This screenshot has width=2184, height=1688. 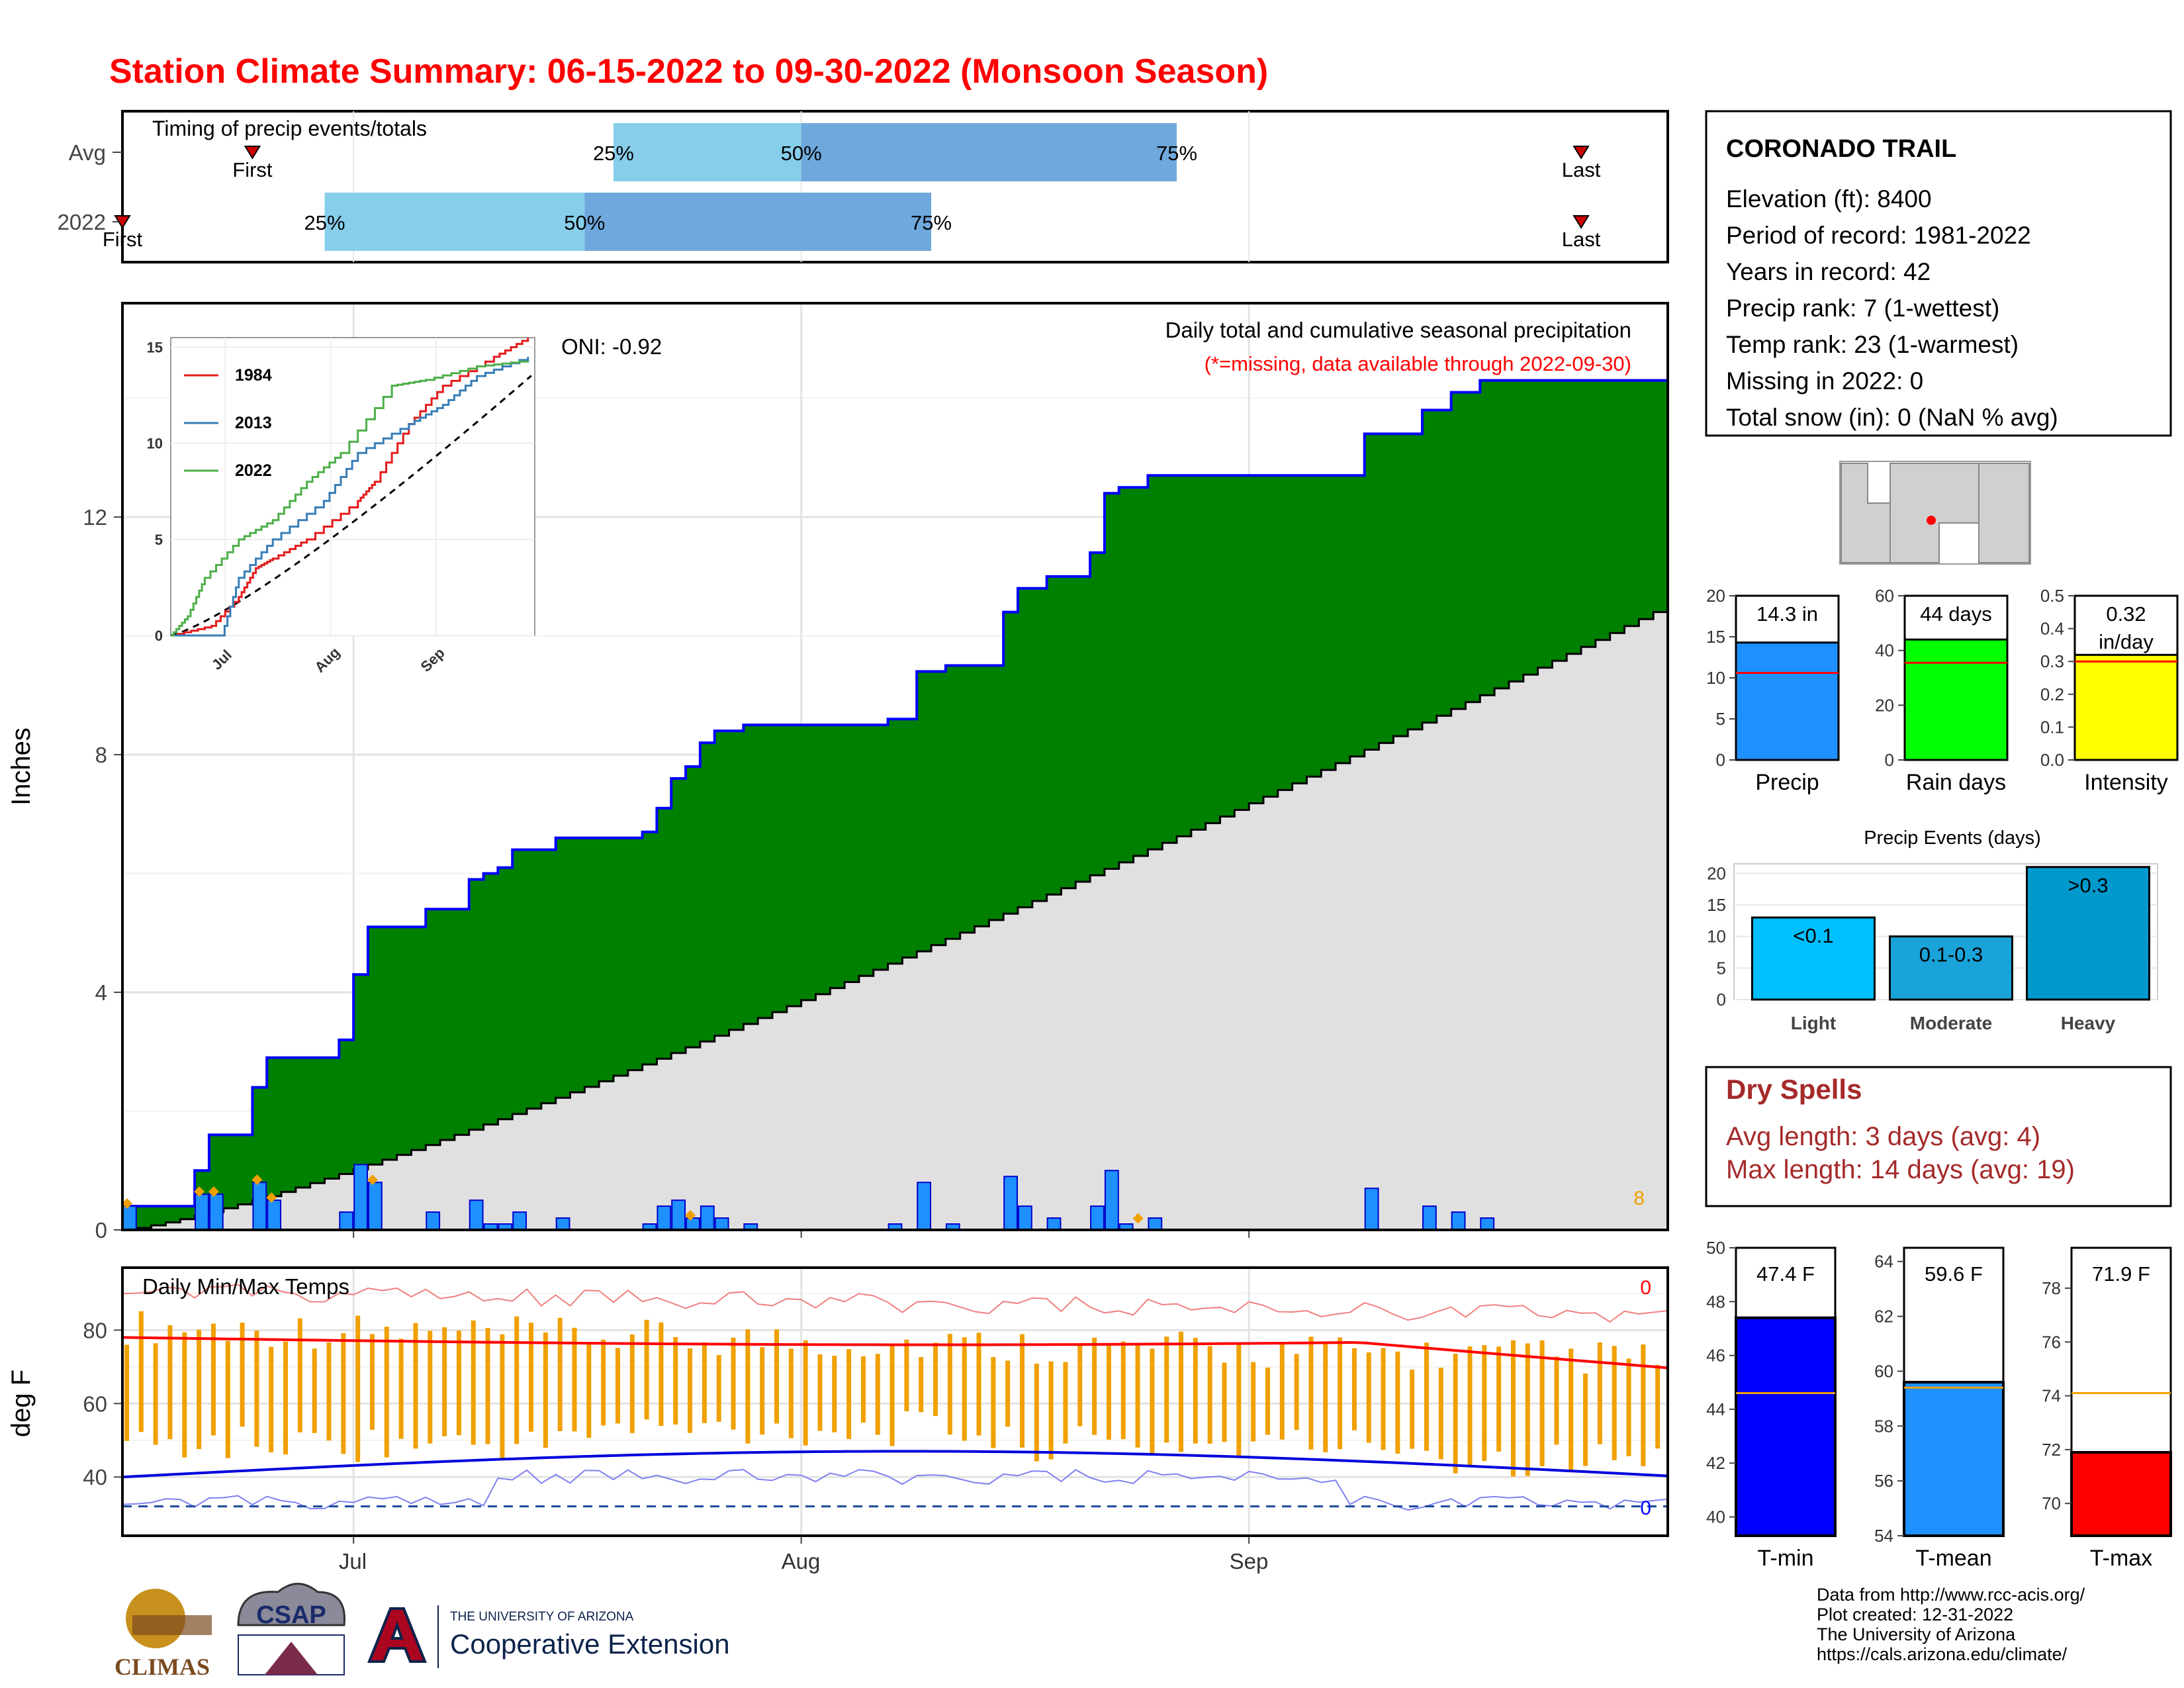 I want to click on temp-ytick-label: 60, so click(x=95, y=1403).